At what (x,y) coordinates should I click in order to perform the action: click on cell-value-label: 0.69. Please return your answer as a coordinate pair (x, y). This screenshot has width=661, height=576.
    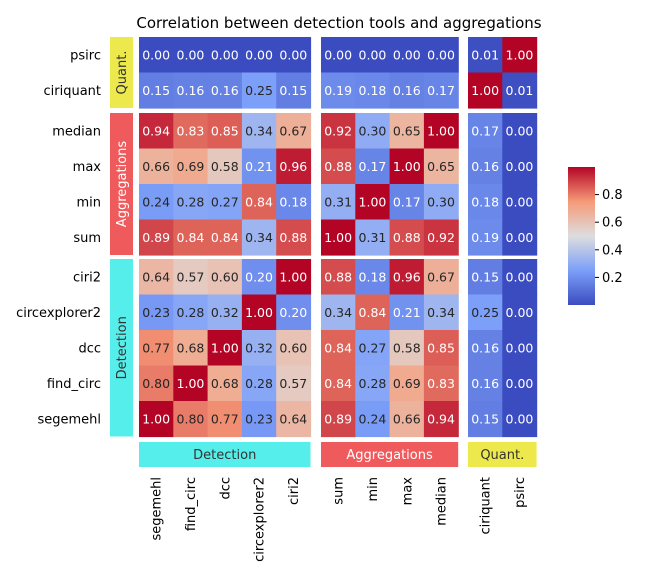
    Looking at the image, I should click on (407, 383).